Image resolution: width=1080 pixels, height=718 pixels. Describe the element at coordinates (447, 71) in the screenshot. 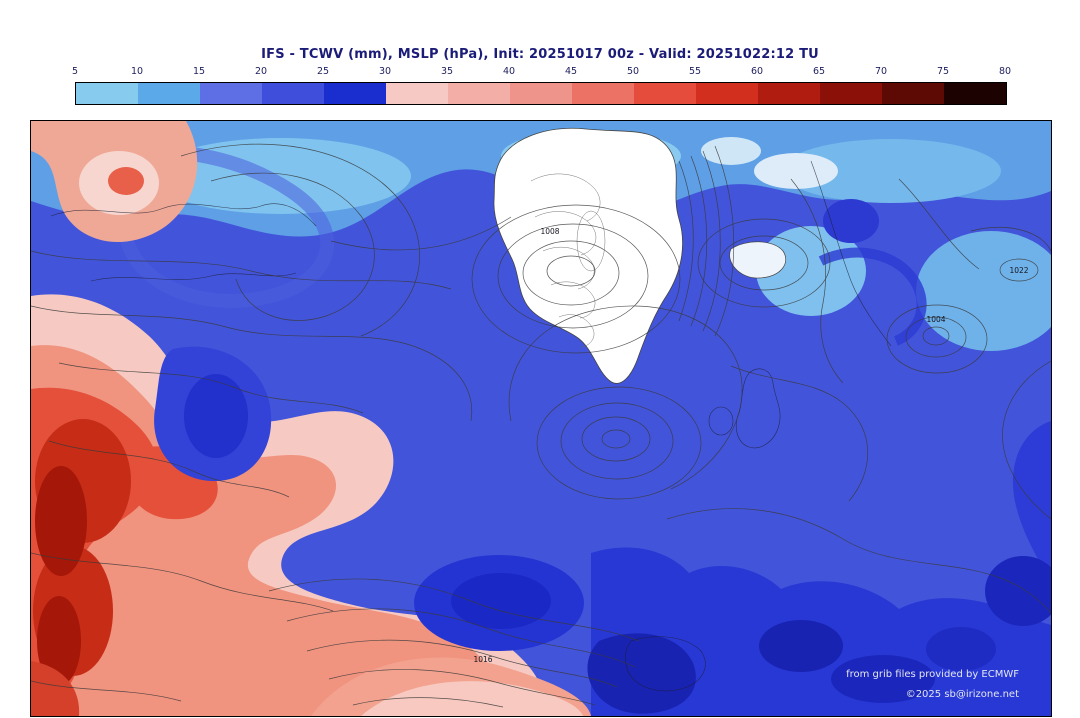

I see `colorbar-tick-label: 35` at that location.